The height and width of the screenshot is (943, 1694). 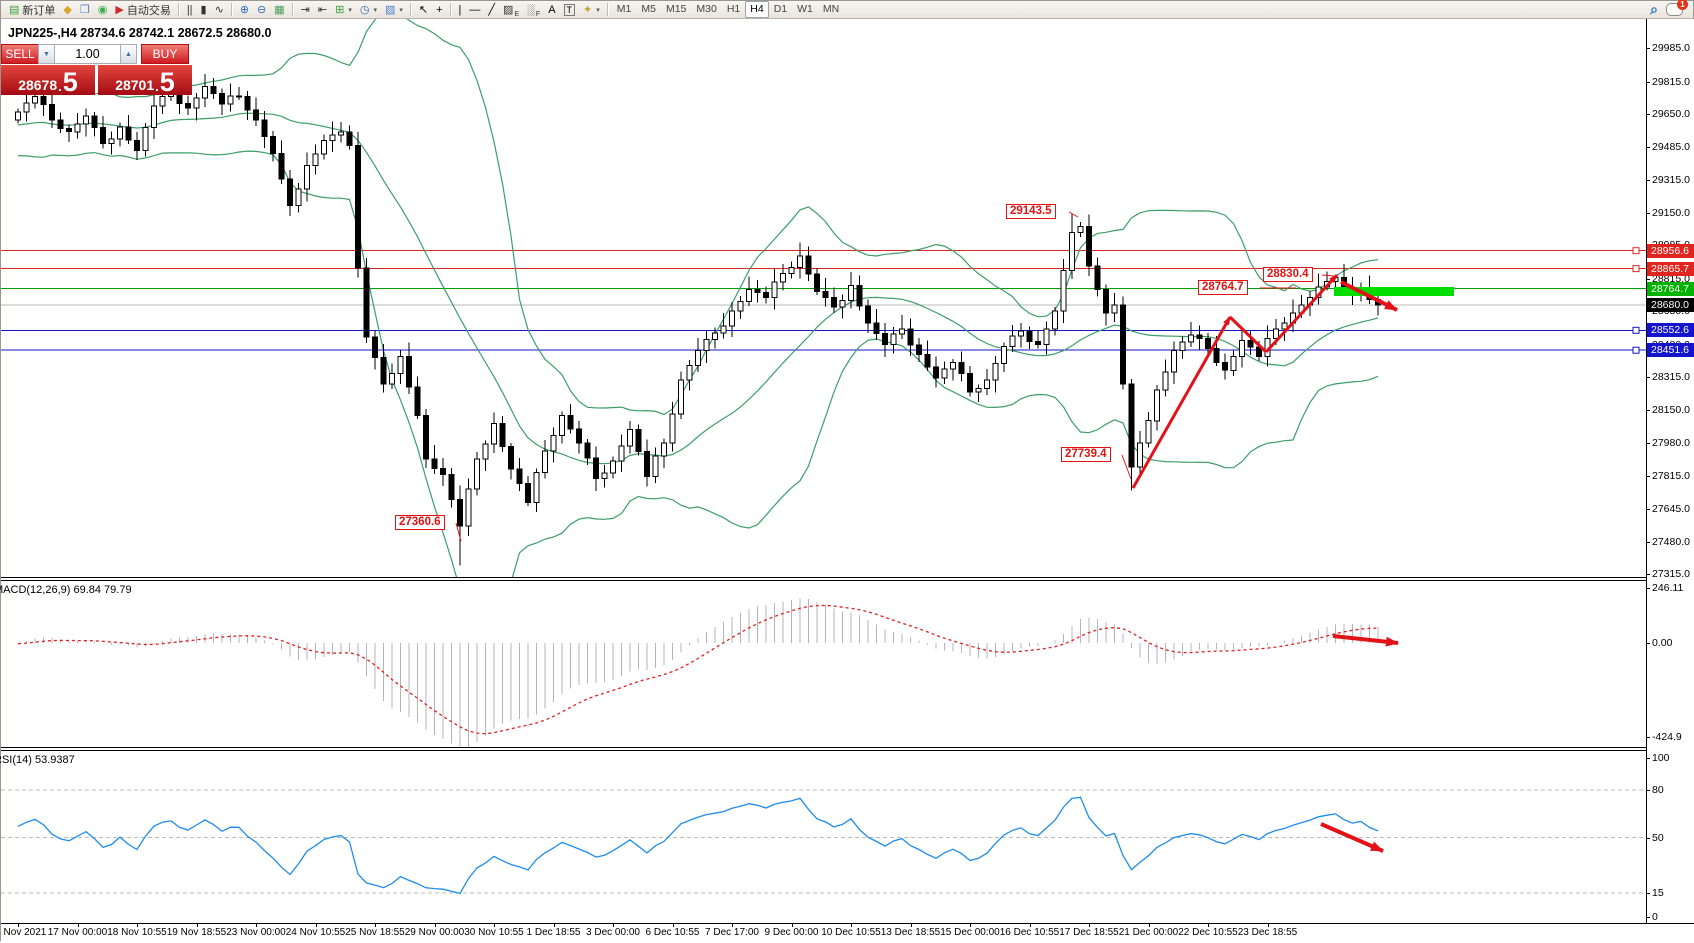 What do you see at coordinates (780, 9) in the screenshot?
I see `timeframe-d1: D1` at bounding box center [780, 9].